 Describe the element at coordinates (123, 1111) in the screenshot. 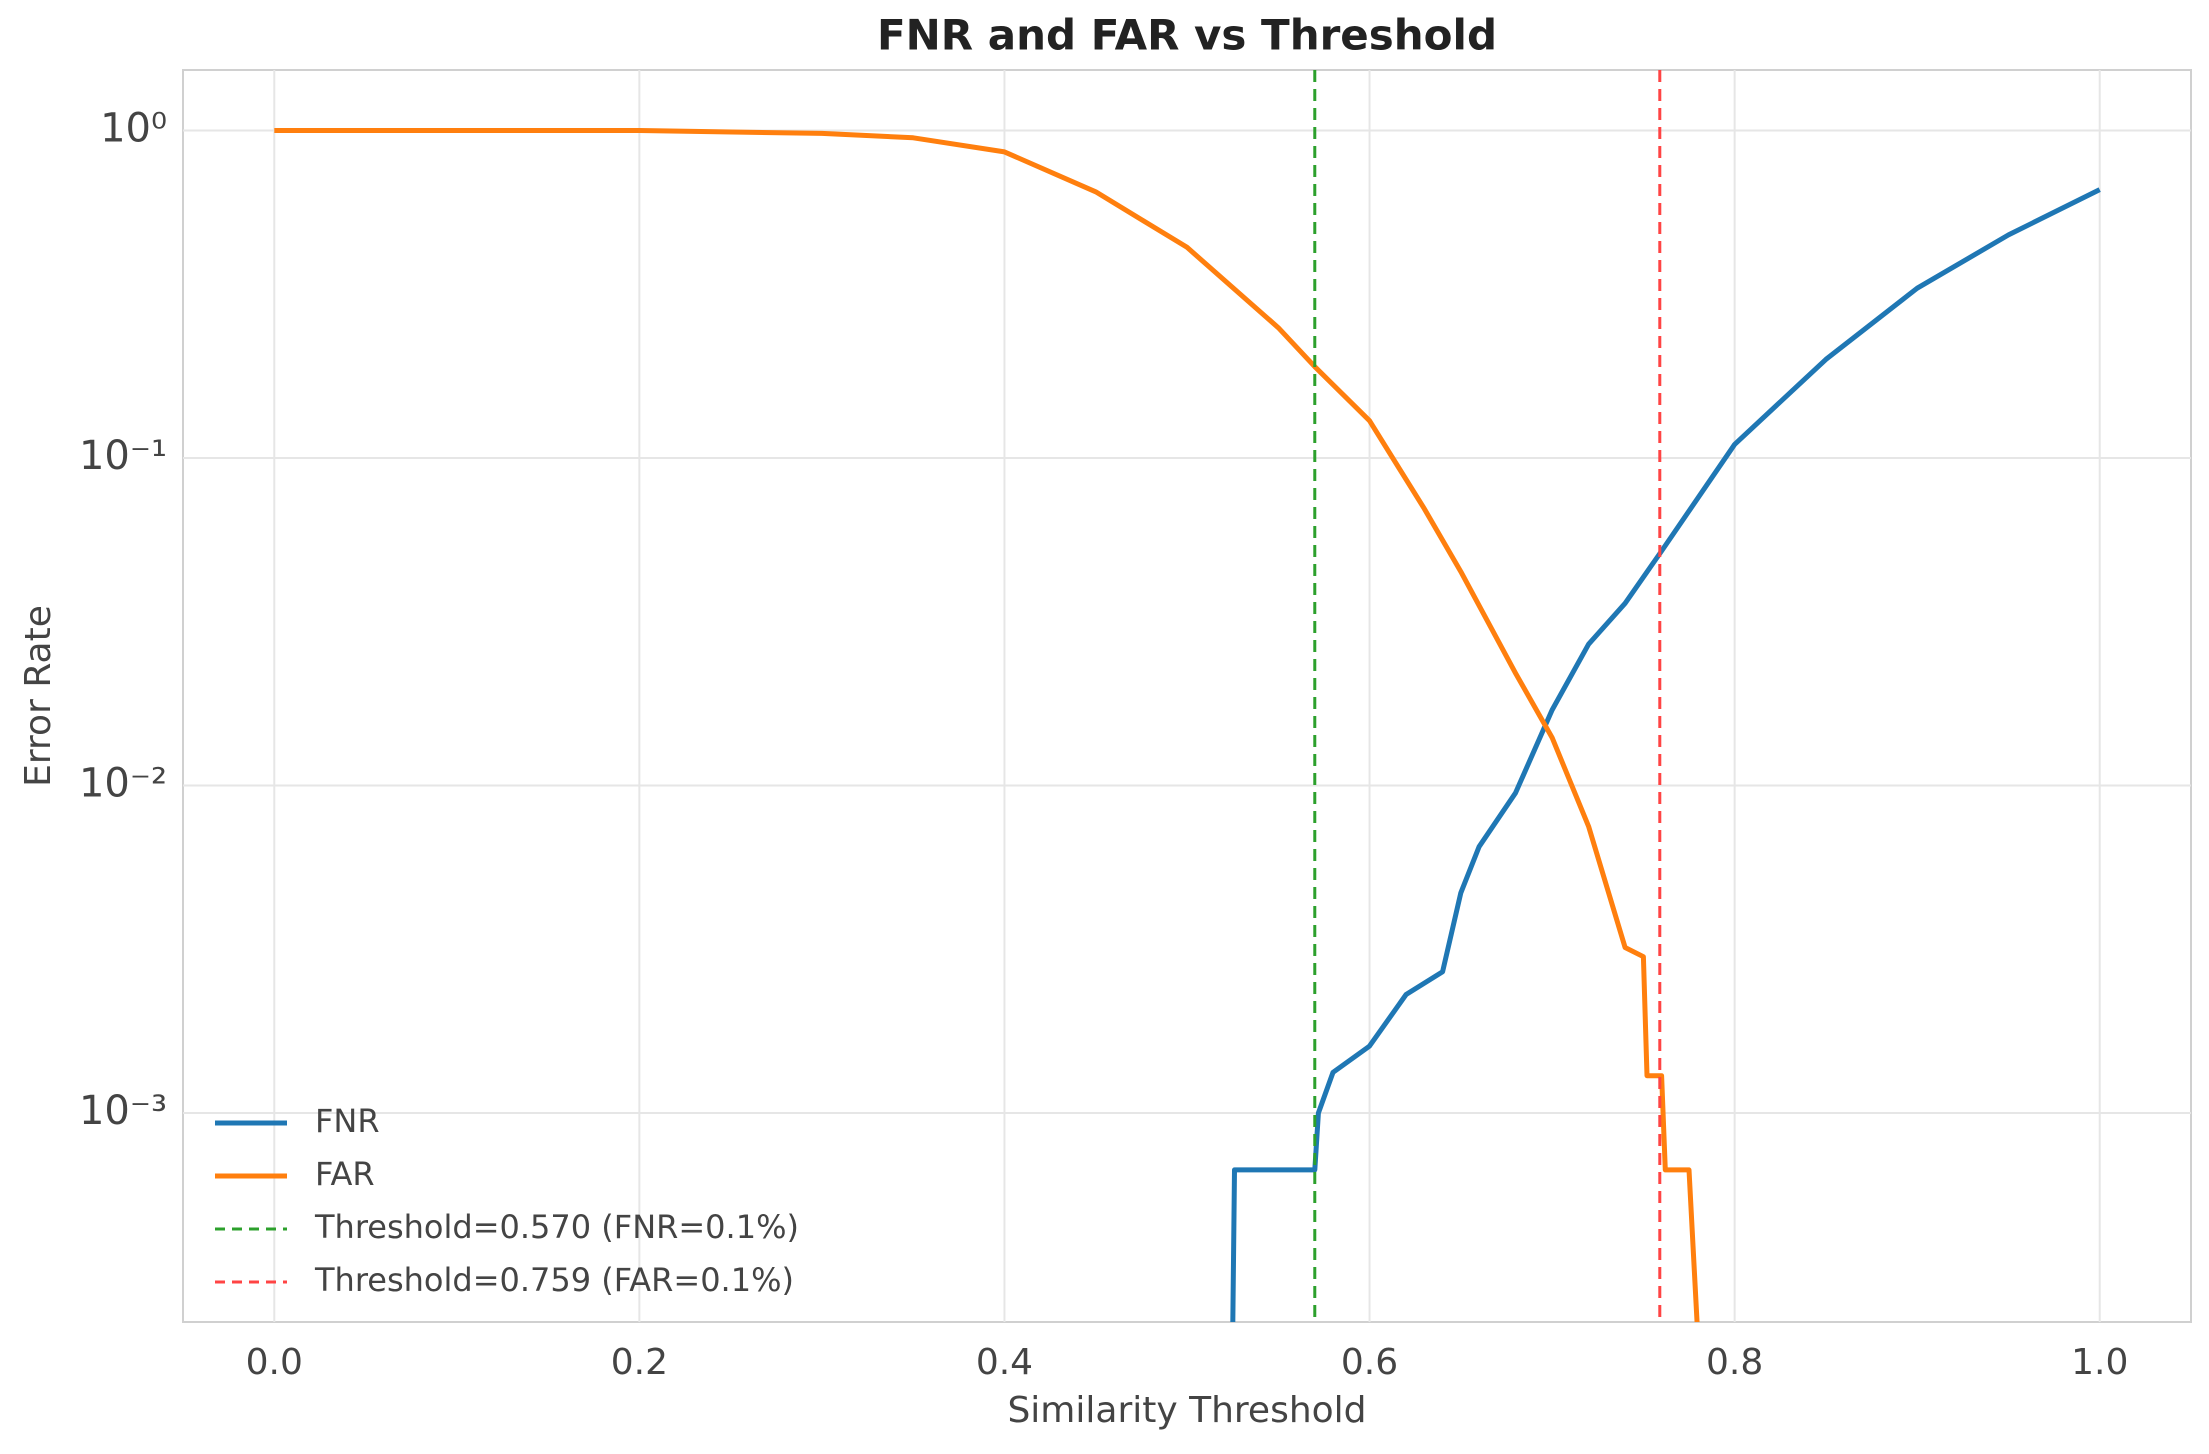

I see `y-tick-label: 10⁻³` at that location.